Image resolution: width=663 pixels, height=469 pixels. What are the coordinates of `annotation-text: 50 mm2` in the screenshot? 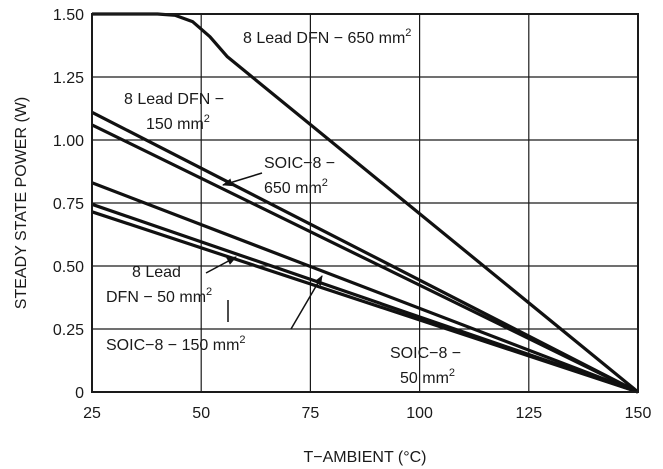 It's located at (427, 377).